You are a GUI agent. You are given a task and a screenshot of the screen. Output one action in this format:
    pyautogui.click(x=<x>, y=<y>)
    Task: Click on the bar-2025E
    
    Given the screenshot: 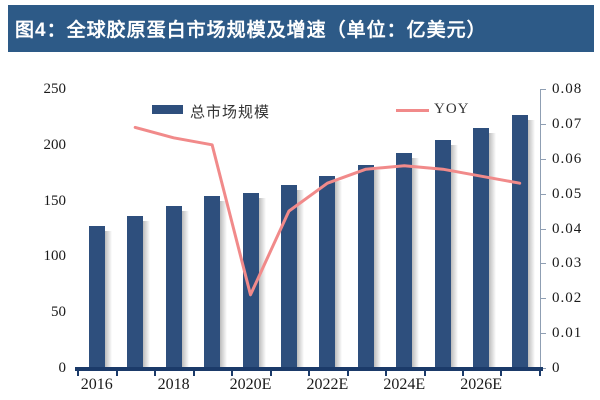 What is the action you would take?
    pyautogui.click(x=446, y=255)
    